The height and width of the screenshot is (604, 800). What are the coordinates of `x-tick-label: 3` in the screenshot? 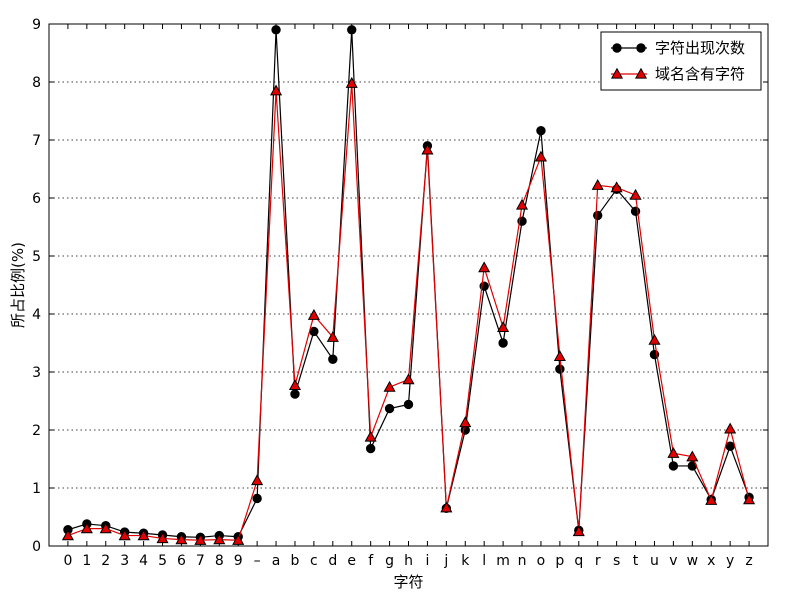 It's located at (124, 561).